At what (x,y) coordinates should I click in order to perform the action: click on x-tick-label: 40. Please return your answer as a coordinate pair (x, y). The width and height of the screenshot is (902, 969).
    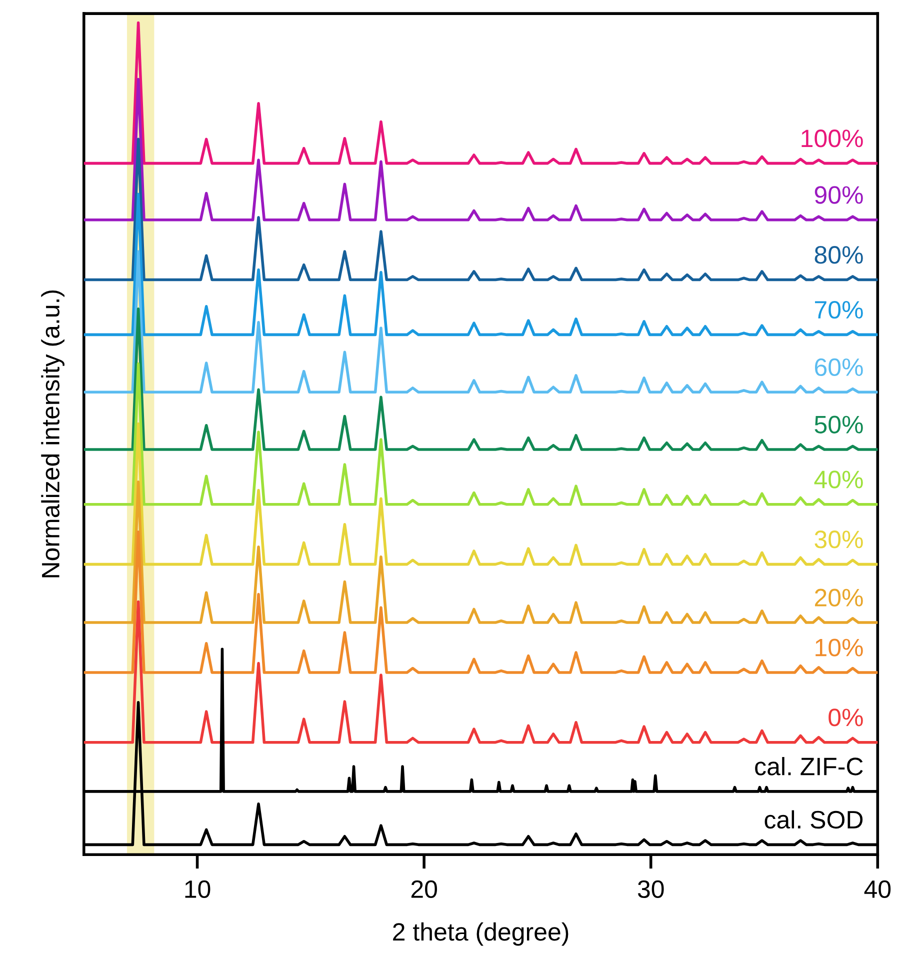
    Looking at the image, I should click on (877, 889).